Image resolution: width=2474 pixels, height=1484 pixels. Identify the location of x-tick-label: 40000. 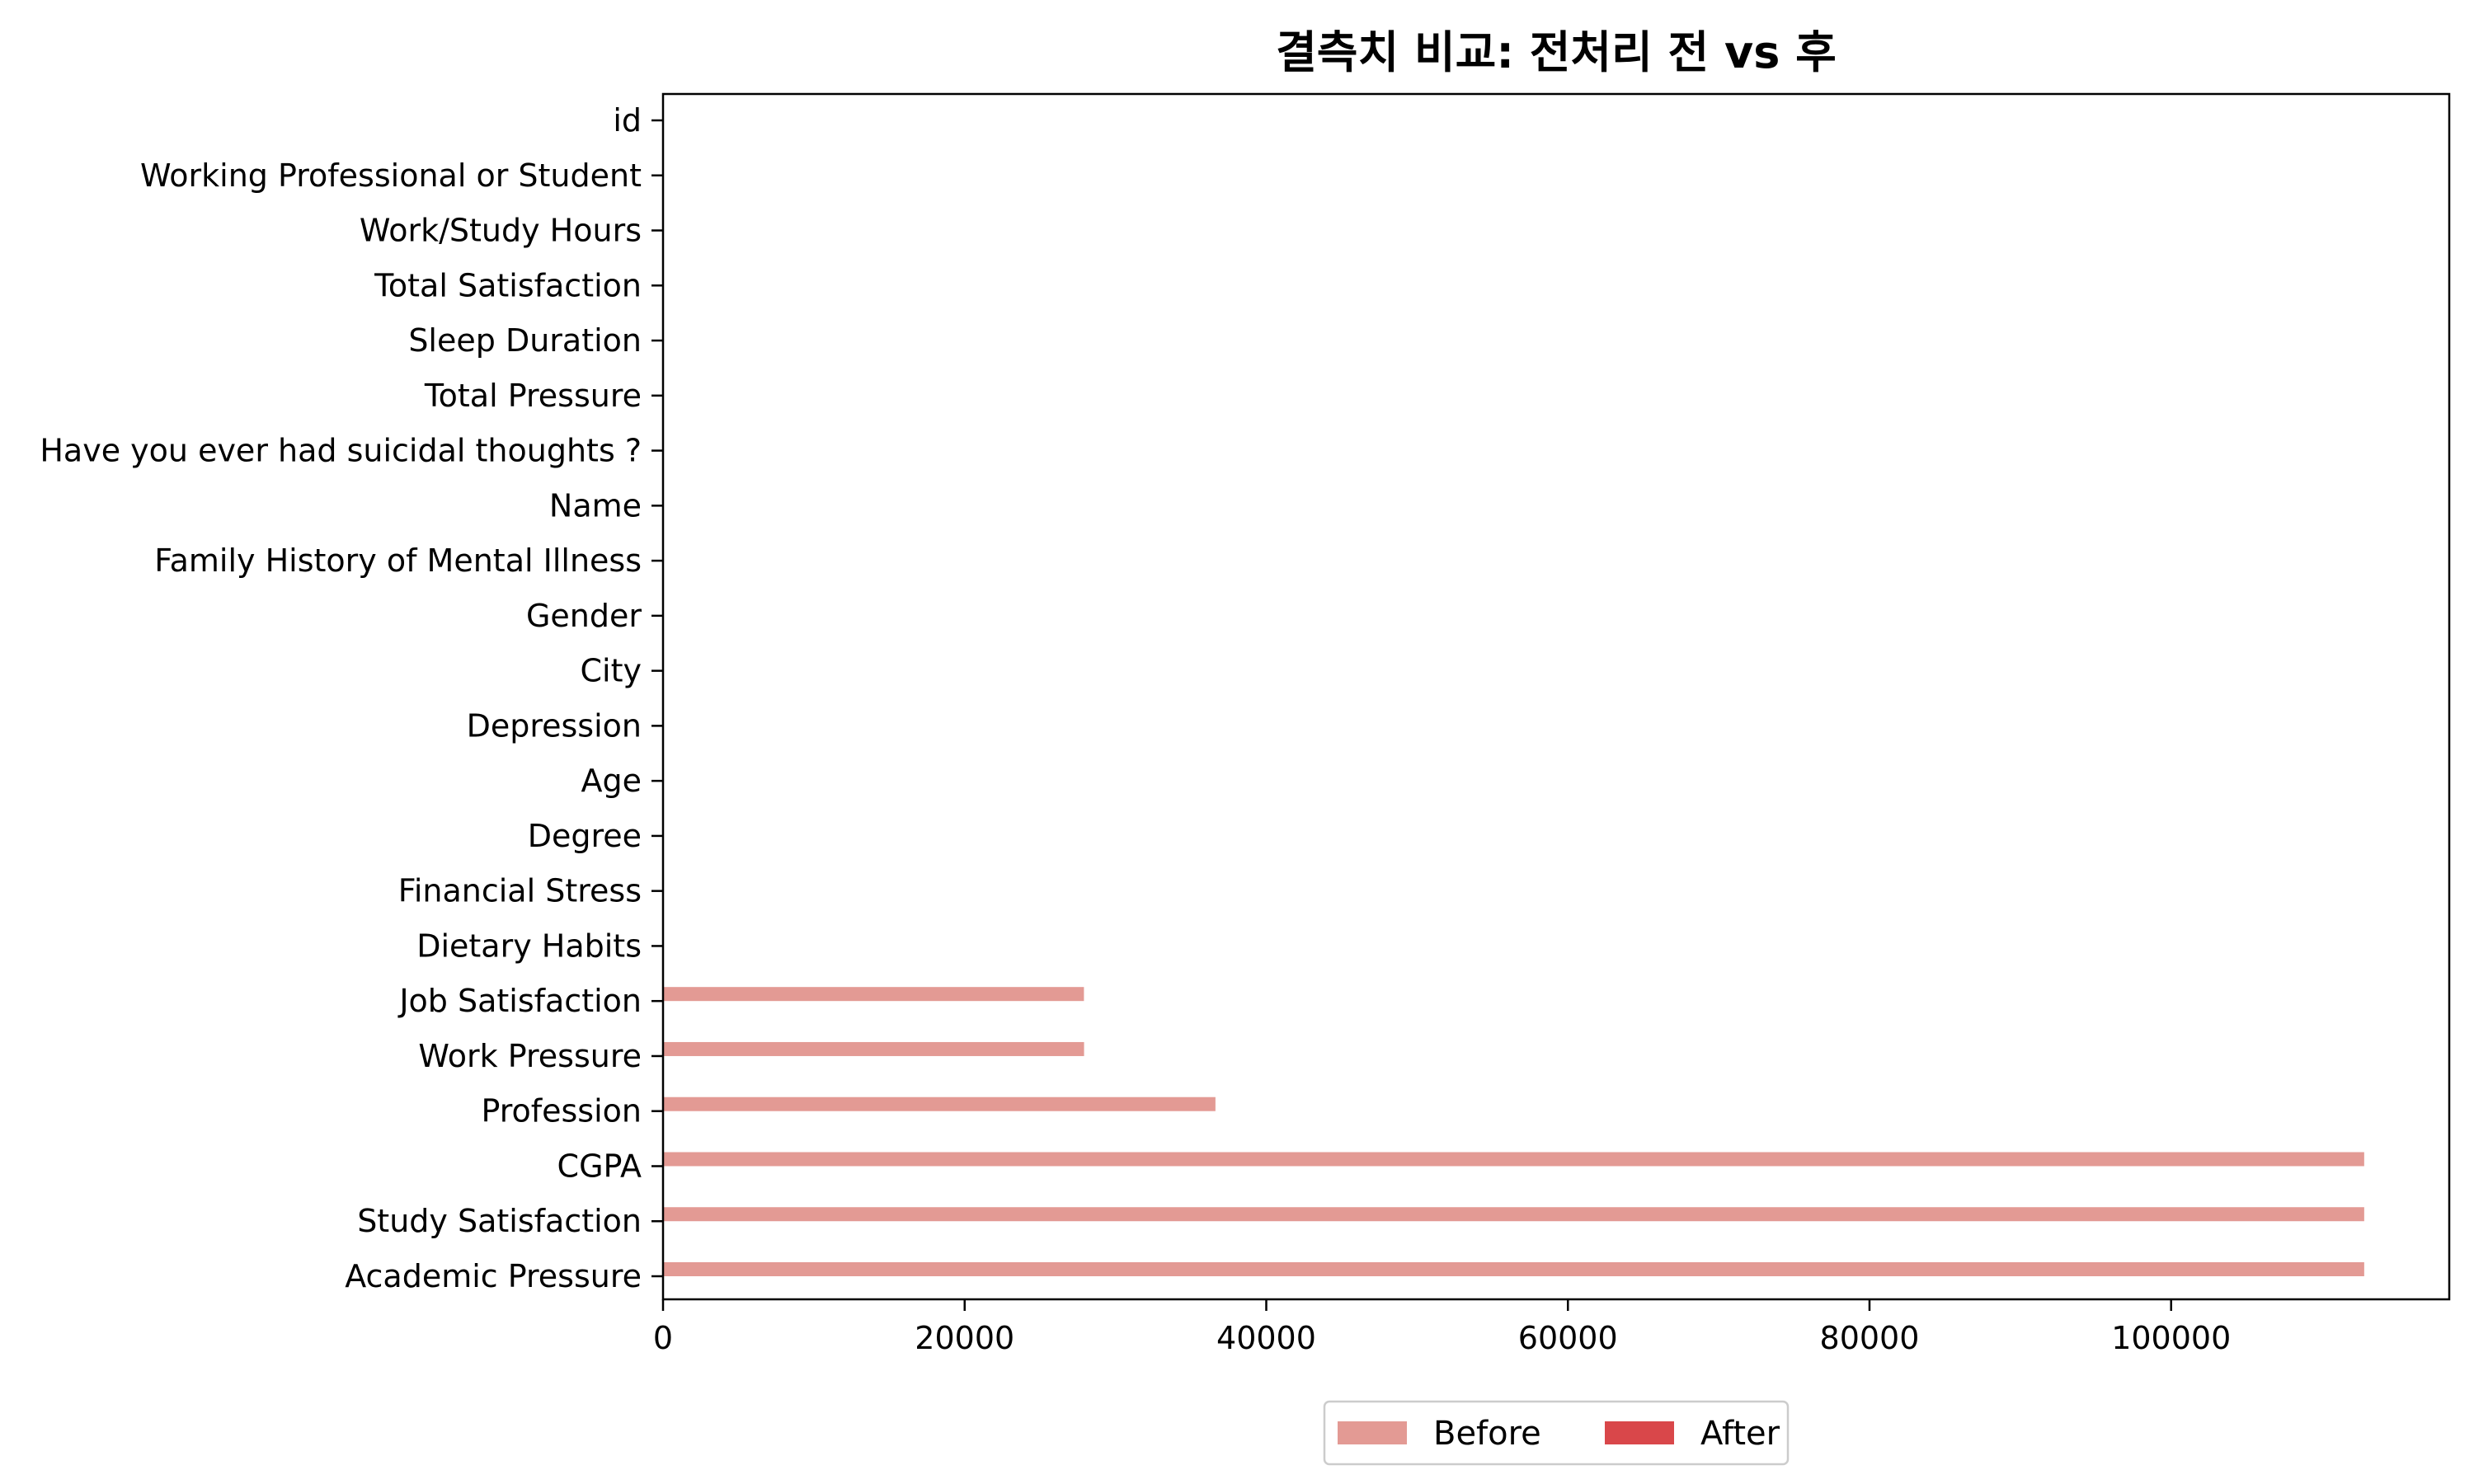
(1266, 1338).